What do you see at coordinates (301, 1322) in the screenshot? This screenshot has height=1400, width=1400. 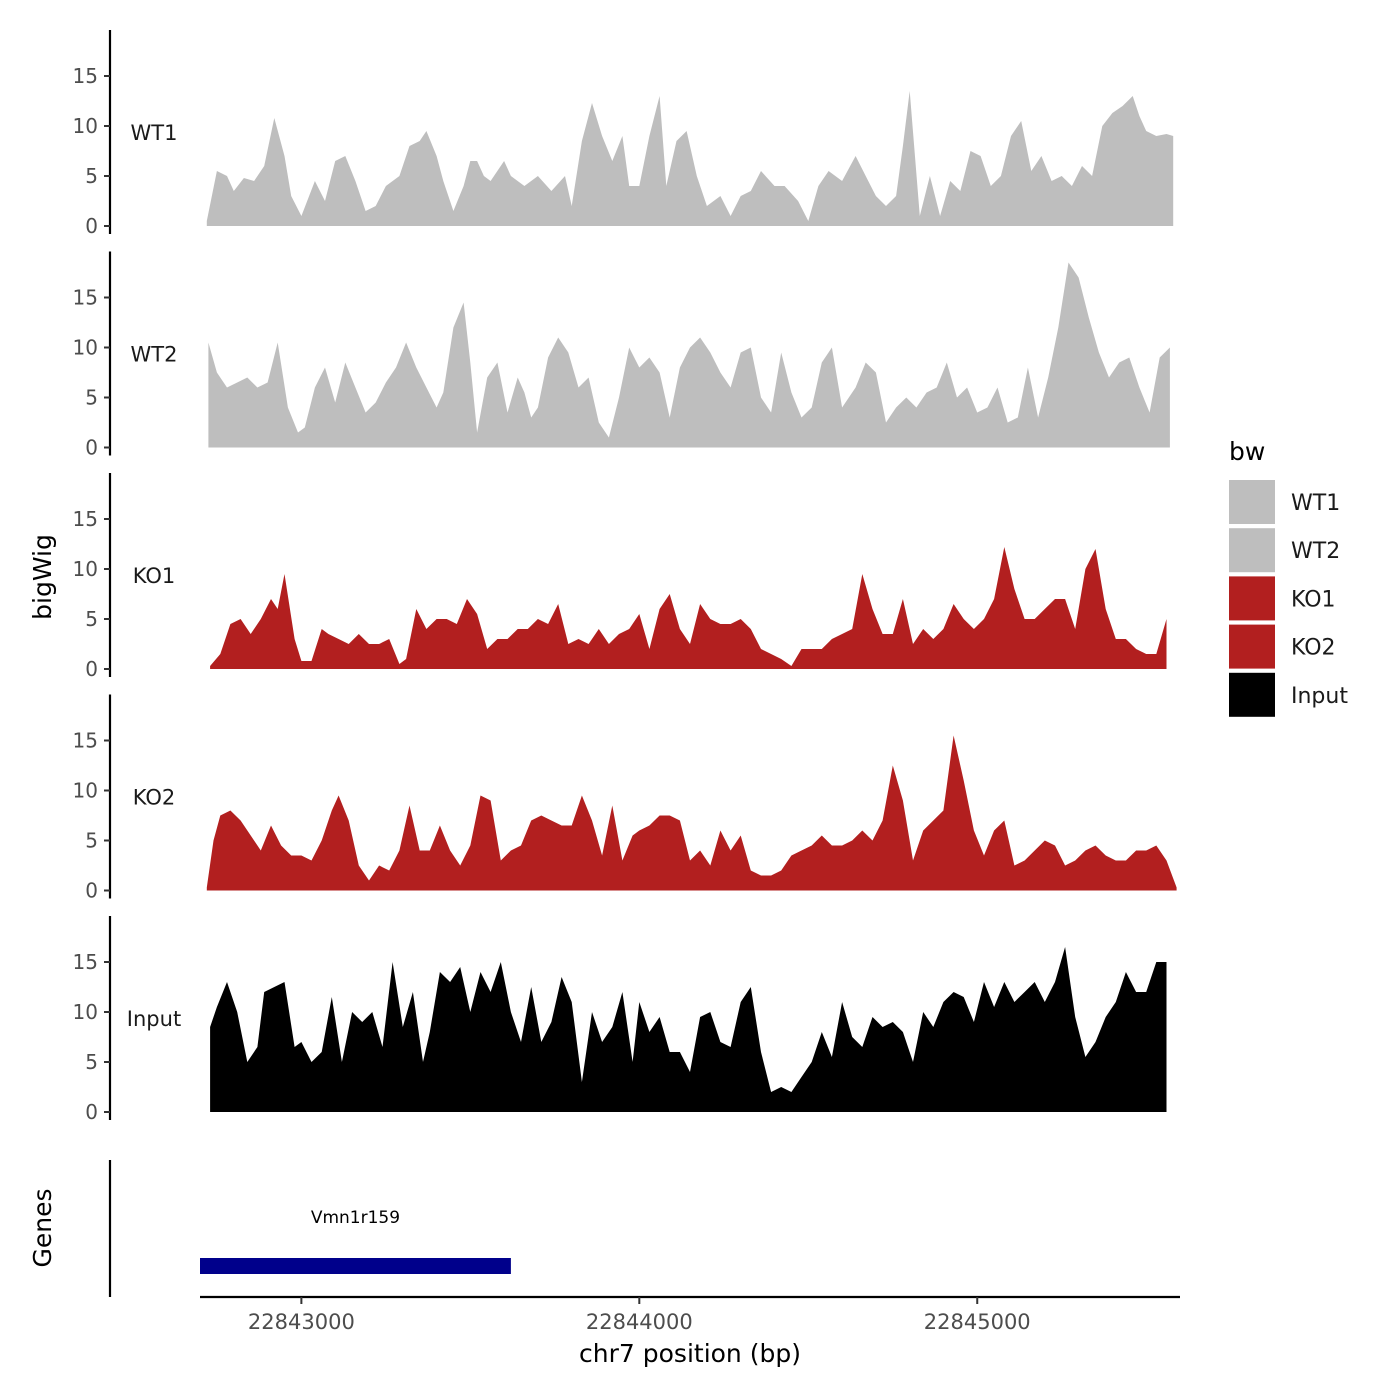 I see `x-tick-label: 22843000` at bounding box center [301, 1322].